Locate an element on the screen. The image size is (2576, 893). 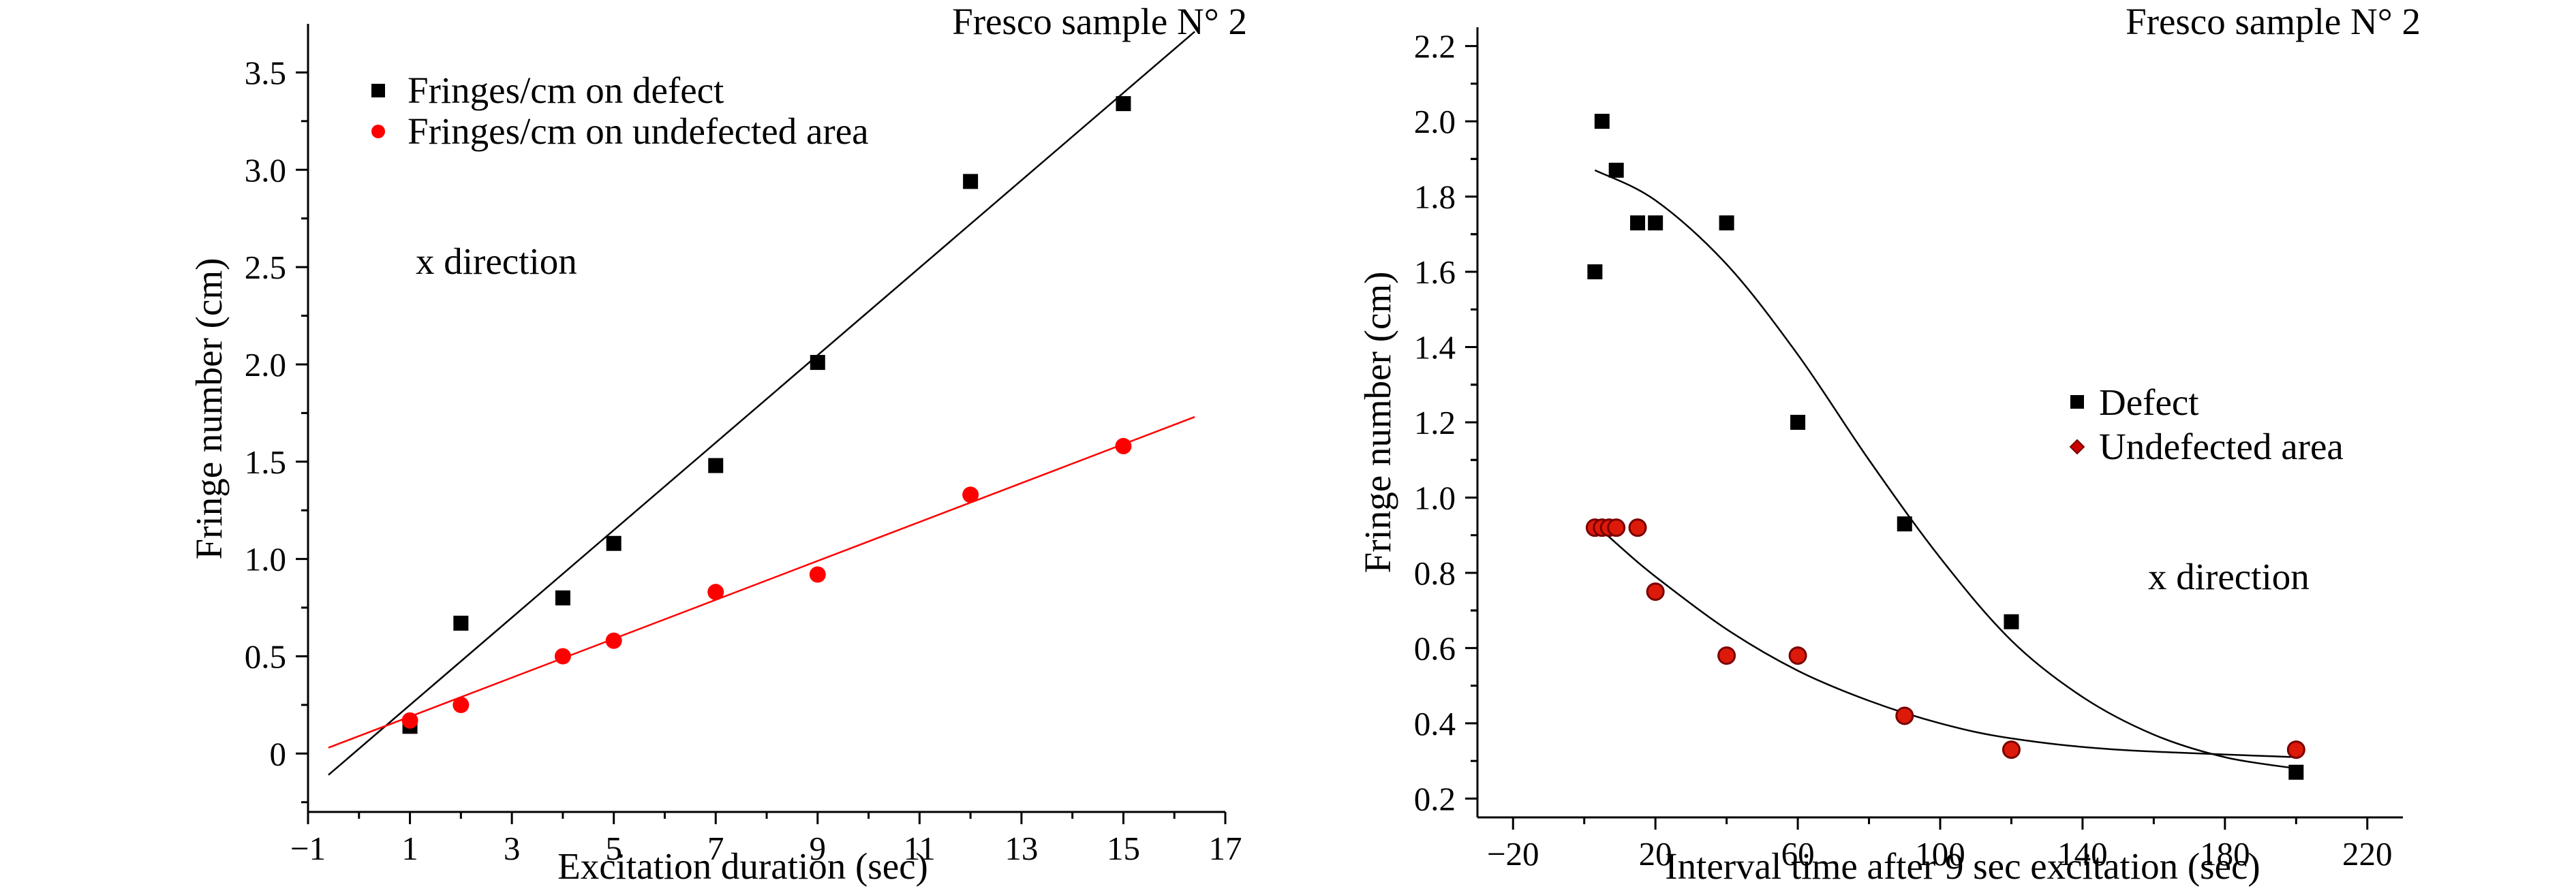
left-legend-marker-defect is located at coordinates (378, 91).